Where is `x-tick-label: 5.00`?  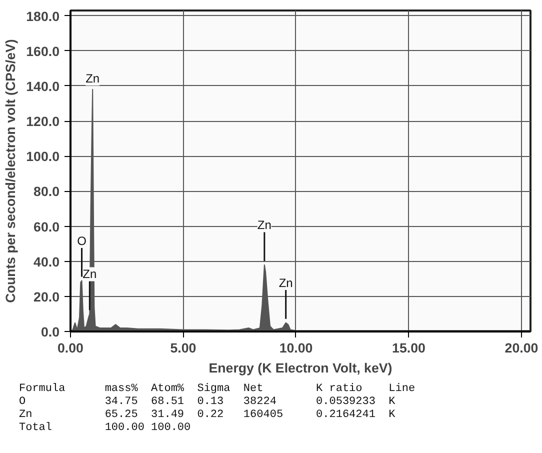
x-tick-label: 5.00 is located at coordinates (183, 348).